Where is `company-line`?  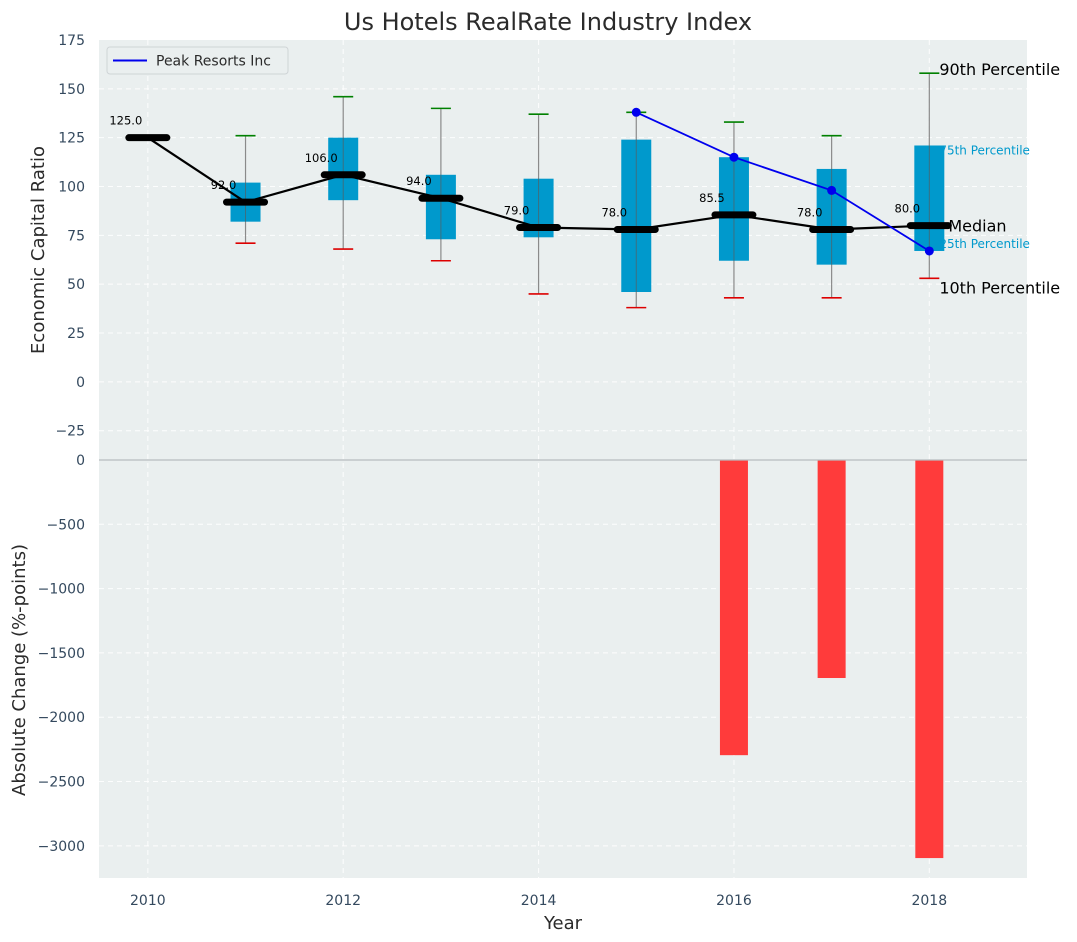
company-line is located at coordinates (782, 181).